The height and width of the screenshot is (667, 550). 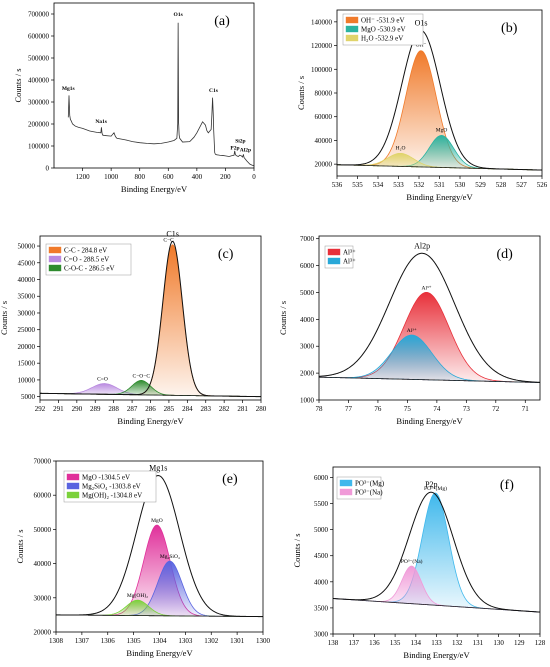 What do you see at coordinates (439, 100) in the screenshot?
I see `plot-area-b` at bounding box center [439, 100].